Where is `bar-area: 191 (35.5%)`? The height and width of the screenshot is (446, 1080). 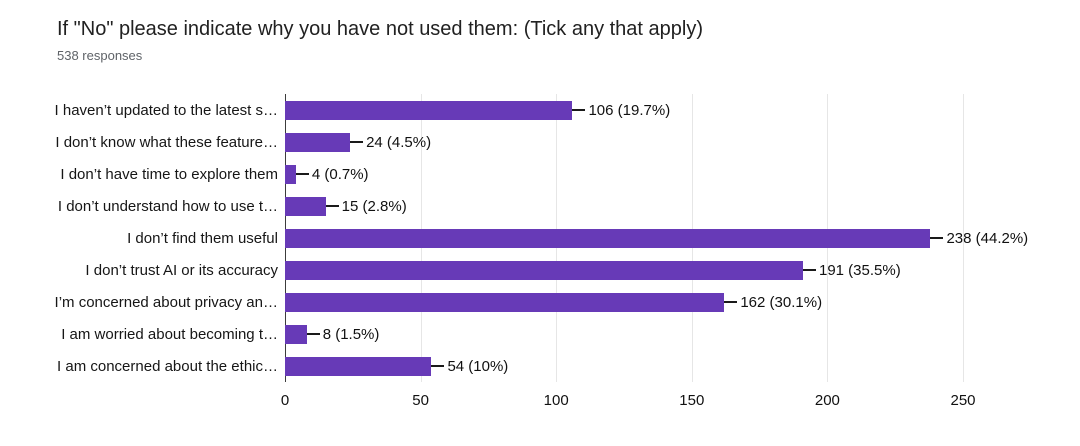
bar-area: 191 (35.5%) is located at coordinates (682, 270).